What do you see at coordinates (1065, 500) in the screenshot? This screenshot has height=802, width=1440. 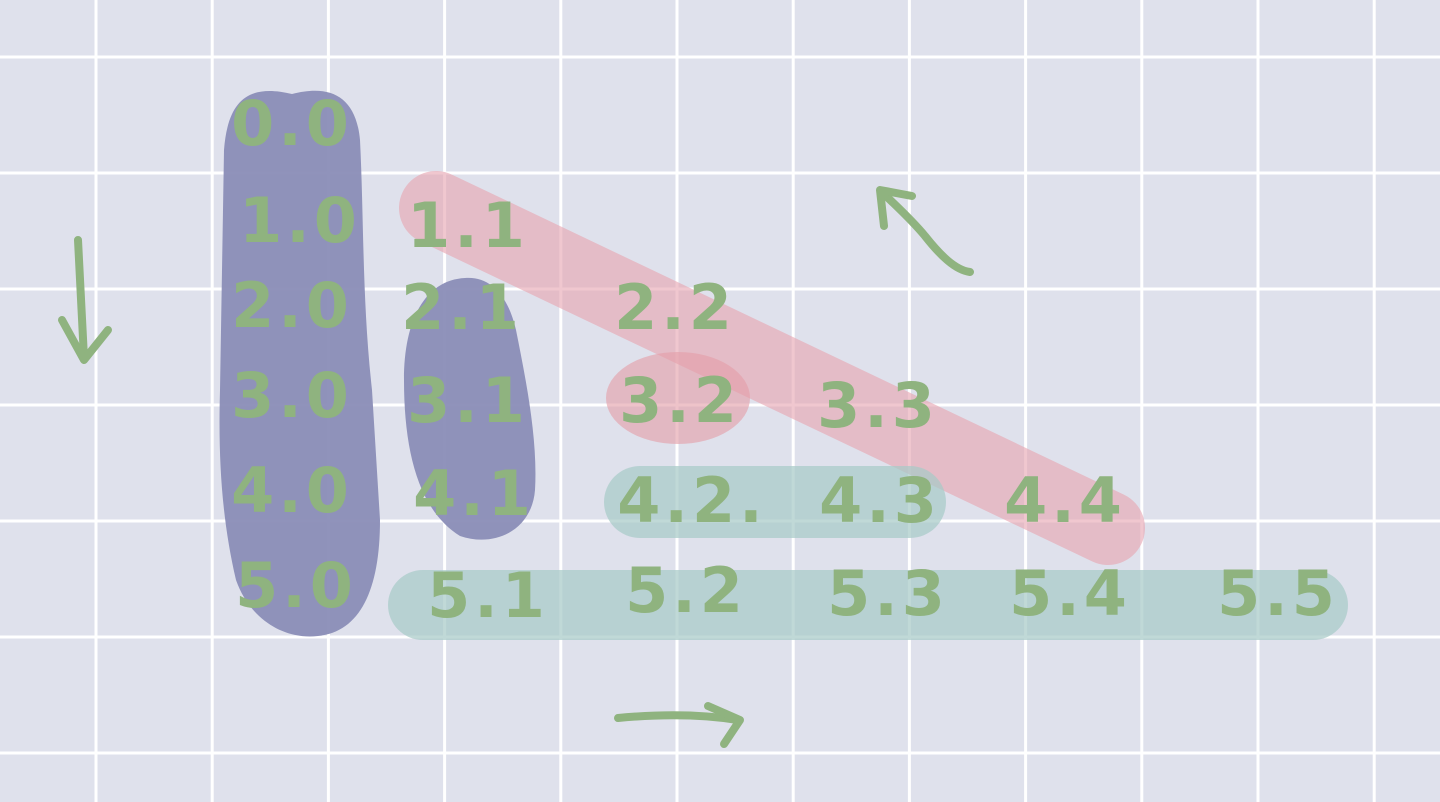 I see `cell-label: 4.4` at bounding box center [1065, 500].